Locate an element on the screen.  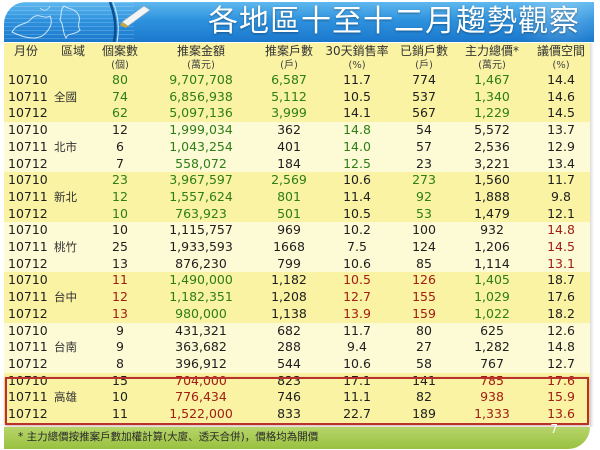
cell-cases: 9 is located at coordinates (120, 347).